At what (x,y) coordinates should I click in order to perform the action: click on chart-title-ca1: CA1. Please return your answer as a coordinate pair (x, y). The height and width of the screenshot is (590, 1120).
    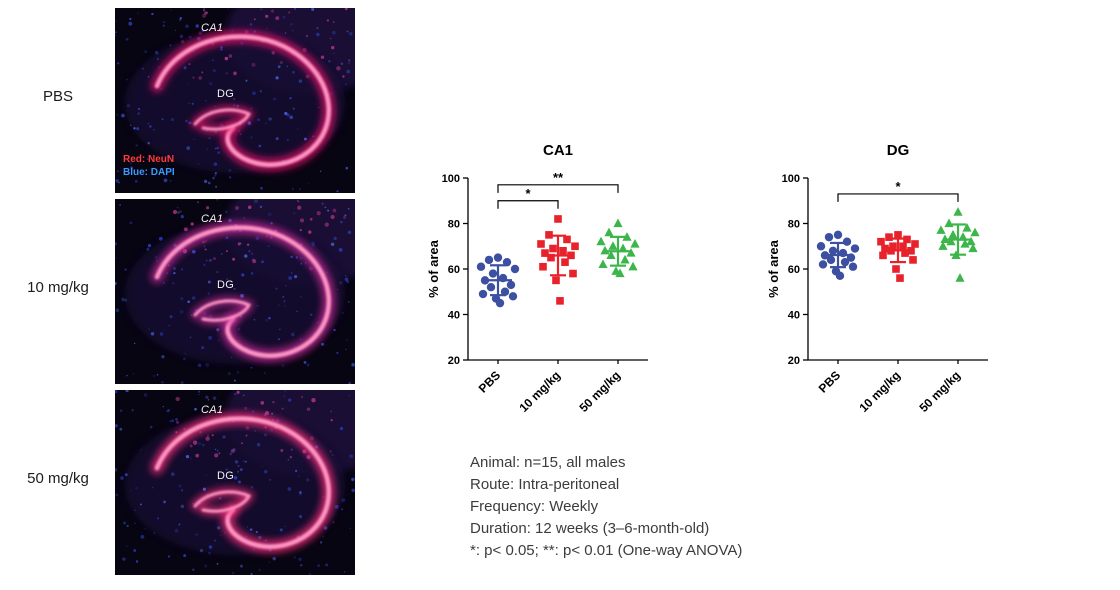
    Looking at the image, I should click on (557, 150).